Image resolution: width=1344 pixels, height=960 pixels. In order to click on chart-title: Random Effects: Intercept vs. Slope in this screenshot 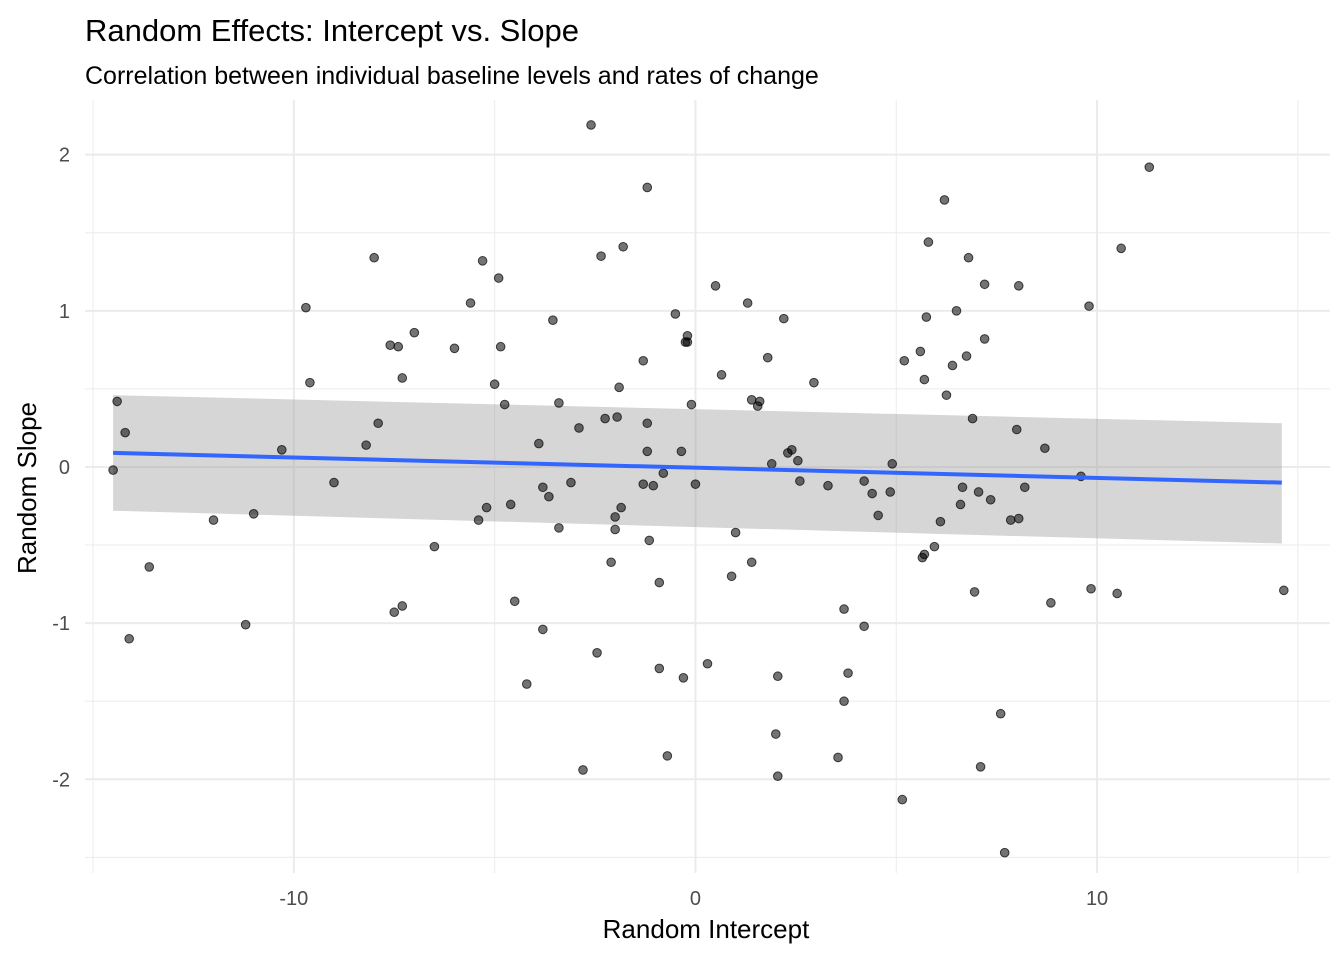, I will do `click(332, 30)`.